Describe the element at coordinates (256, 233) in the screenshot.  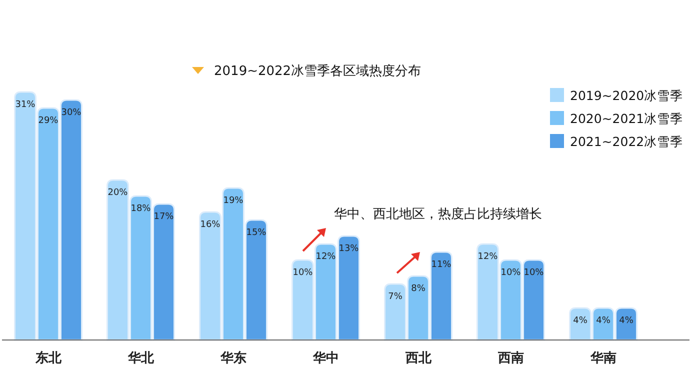
I see `data-label: 15%` at that location.